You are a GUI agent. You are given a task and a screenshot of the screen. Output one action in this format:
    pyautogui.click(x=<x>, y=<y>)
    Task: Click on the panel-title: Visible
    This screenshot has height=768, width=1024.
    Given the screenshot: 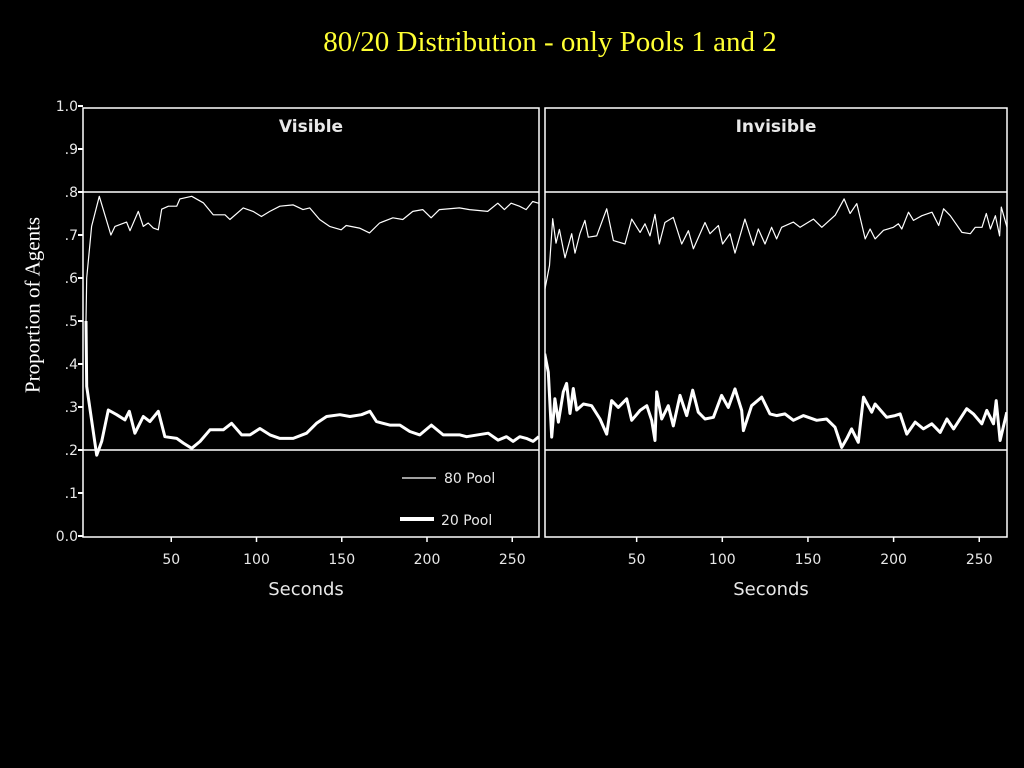 What is the action you would take?
    pyautogui.click(x=311, y=127)
    